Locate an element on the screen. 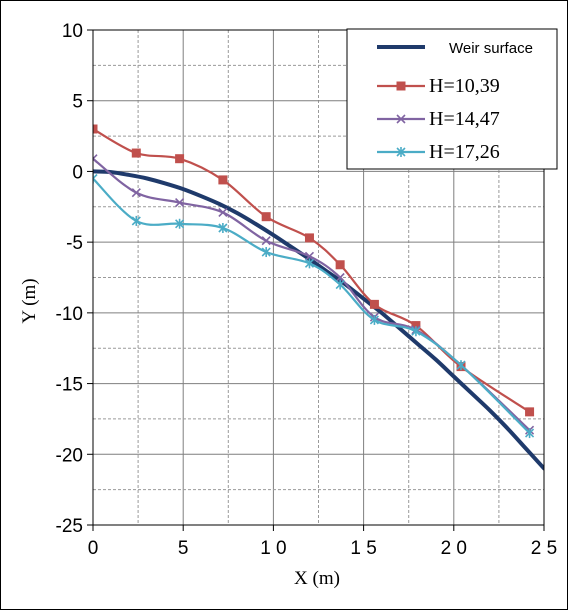 This screenshot has height=610, width=568. legend-label-h-17-26: H=17,26 is located at coordinates (464, 152).